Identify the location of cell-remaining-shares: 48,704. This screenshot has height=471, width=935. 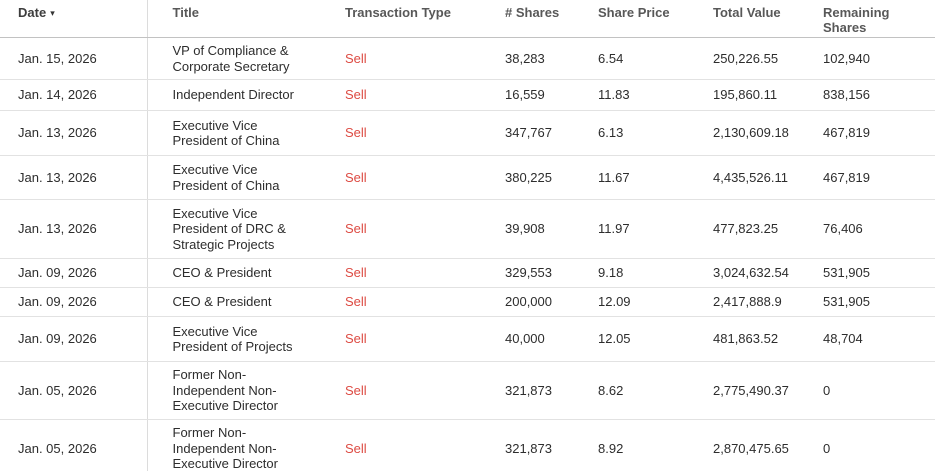
(879, 339).